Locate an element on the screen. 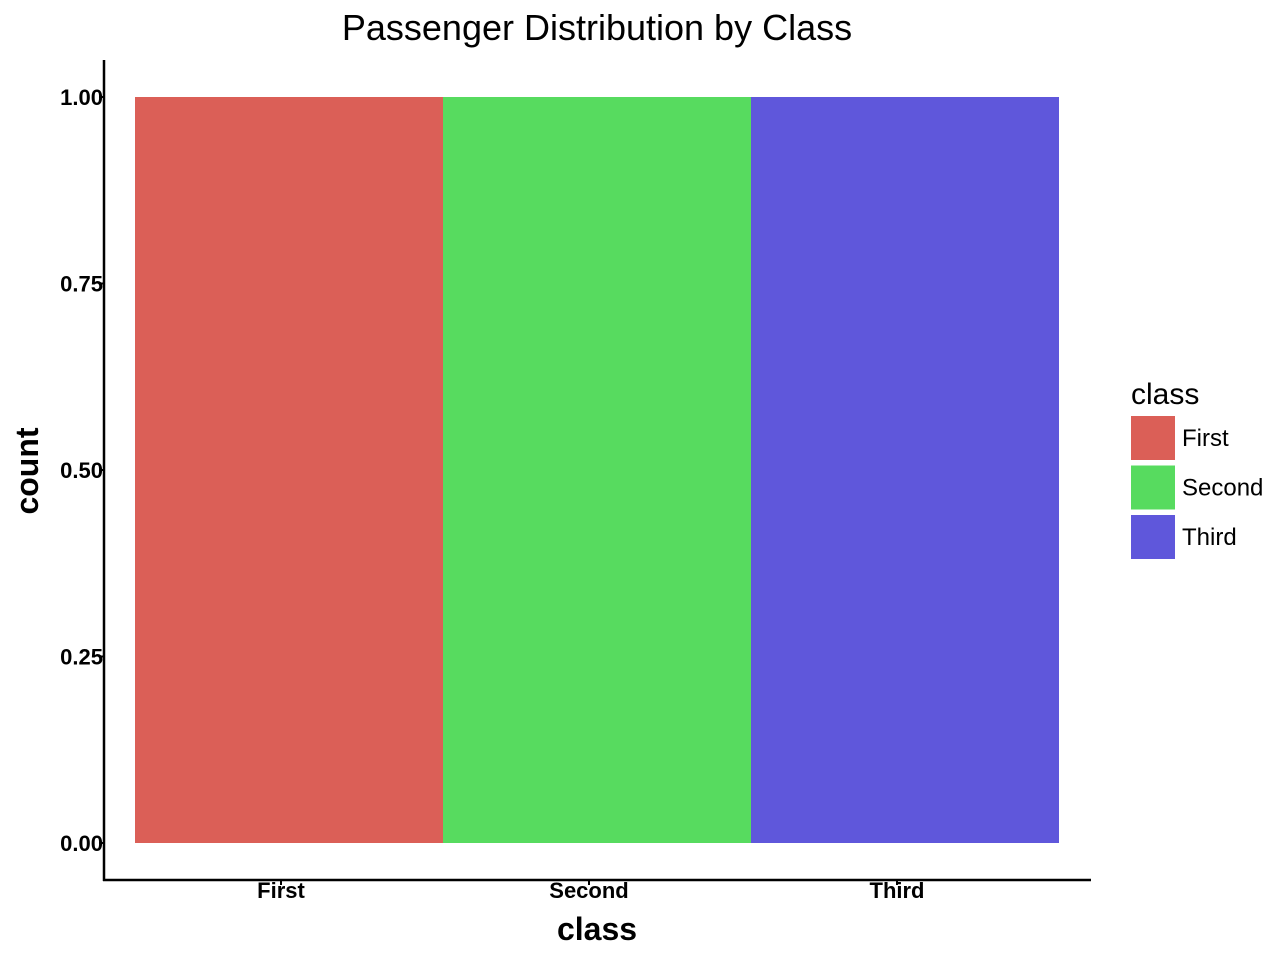 The height and width of the screenshot is (960, 1280). x-tick-label: First is located at coordinates (281, 890).